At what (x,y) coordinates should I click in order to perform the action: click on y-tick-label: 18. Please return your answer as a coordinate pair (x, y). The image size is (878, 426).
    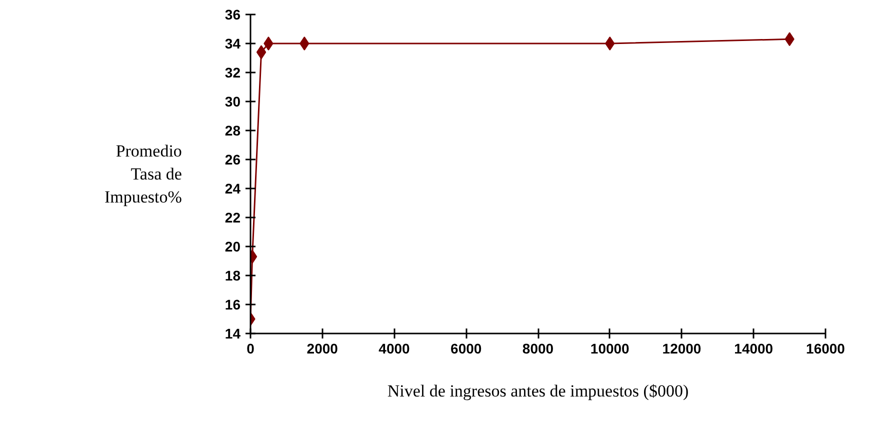
    Looking at the image, I should click on (232, 276).